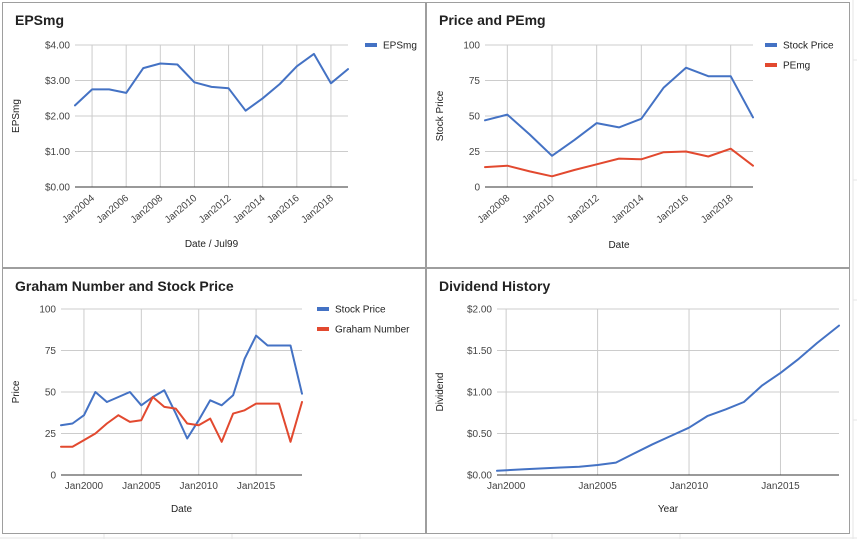 The height and width of the screenshot is (539, 857). What do you see at coordinates (57, 46) in the screenshot?
I see `y-tick-label: $4.00` at bounding box center [57, 46].